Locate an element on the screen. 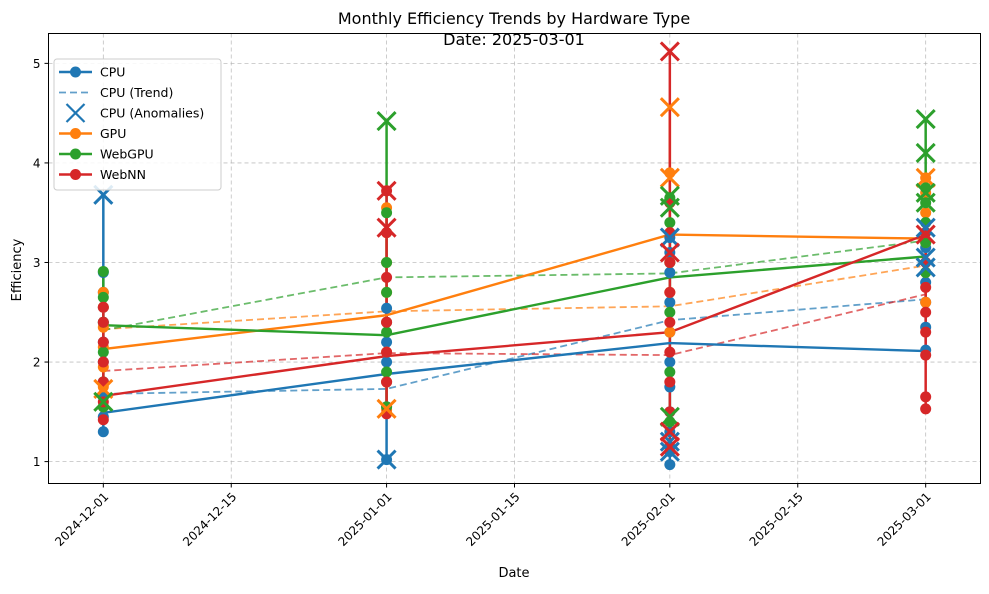 The image size is (989, 594). y-axis-ticks: 1 2 3 4 5 is located at coordinates (41, 263).